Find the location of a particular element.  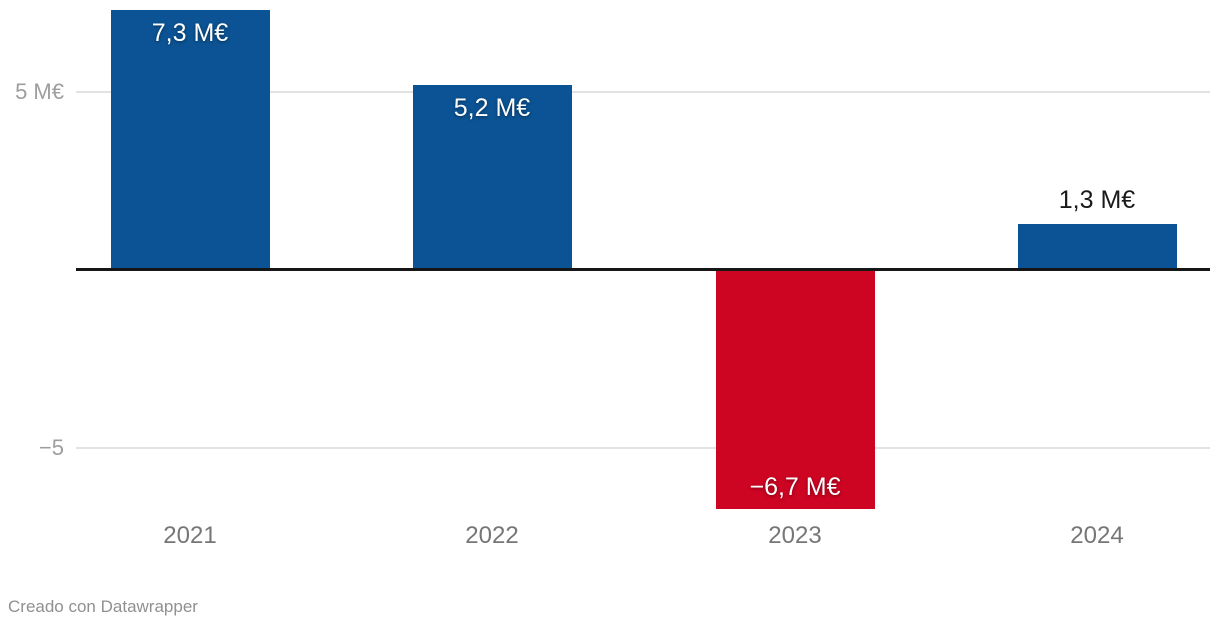

x-axis-label-2023: 2023 is located at coordinates (795, 535).